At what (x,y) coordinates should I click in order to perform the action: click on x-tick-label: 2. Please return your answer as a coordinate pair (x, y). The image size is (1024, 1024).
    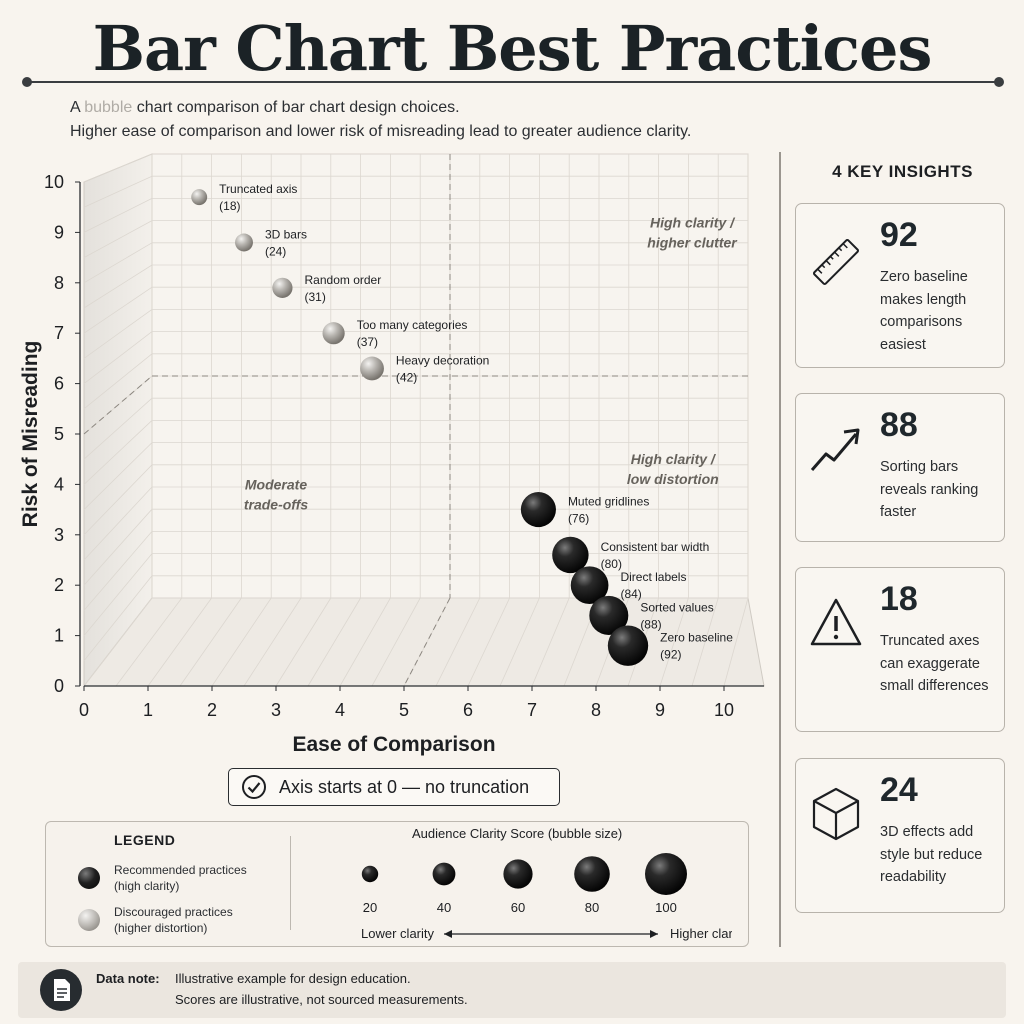
    Looking at the image, I should click on (212, 710).